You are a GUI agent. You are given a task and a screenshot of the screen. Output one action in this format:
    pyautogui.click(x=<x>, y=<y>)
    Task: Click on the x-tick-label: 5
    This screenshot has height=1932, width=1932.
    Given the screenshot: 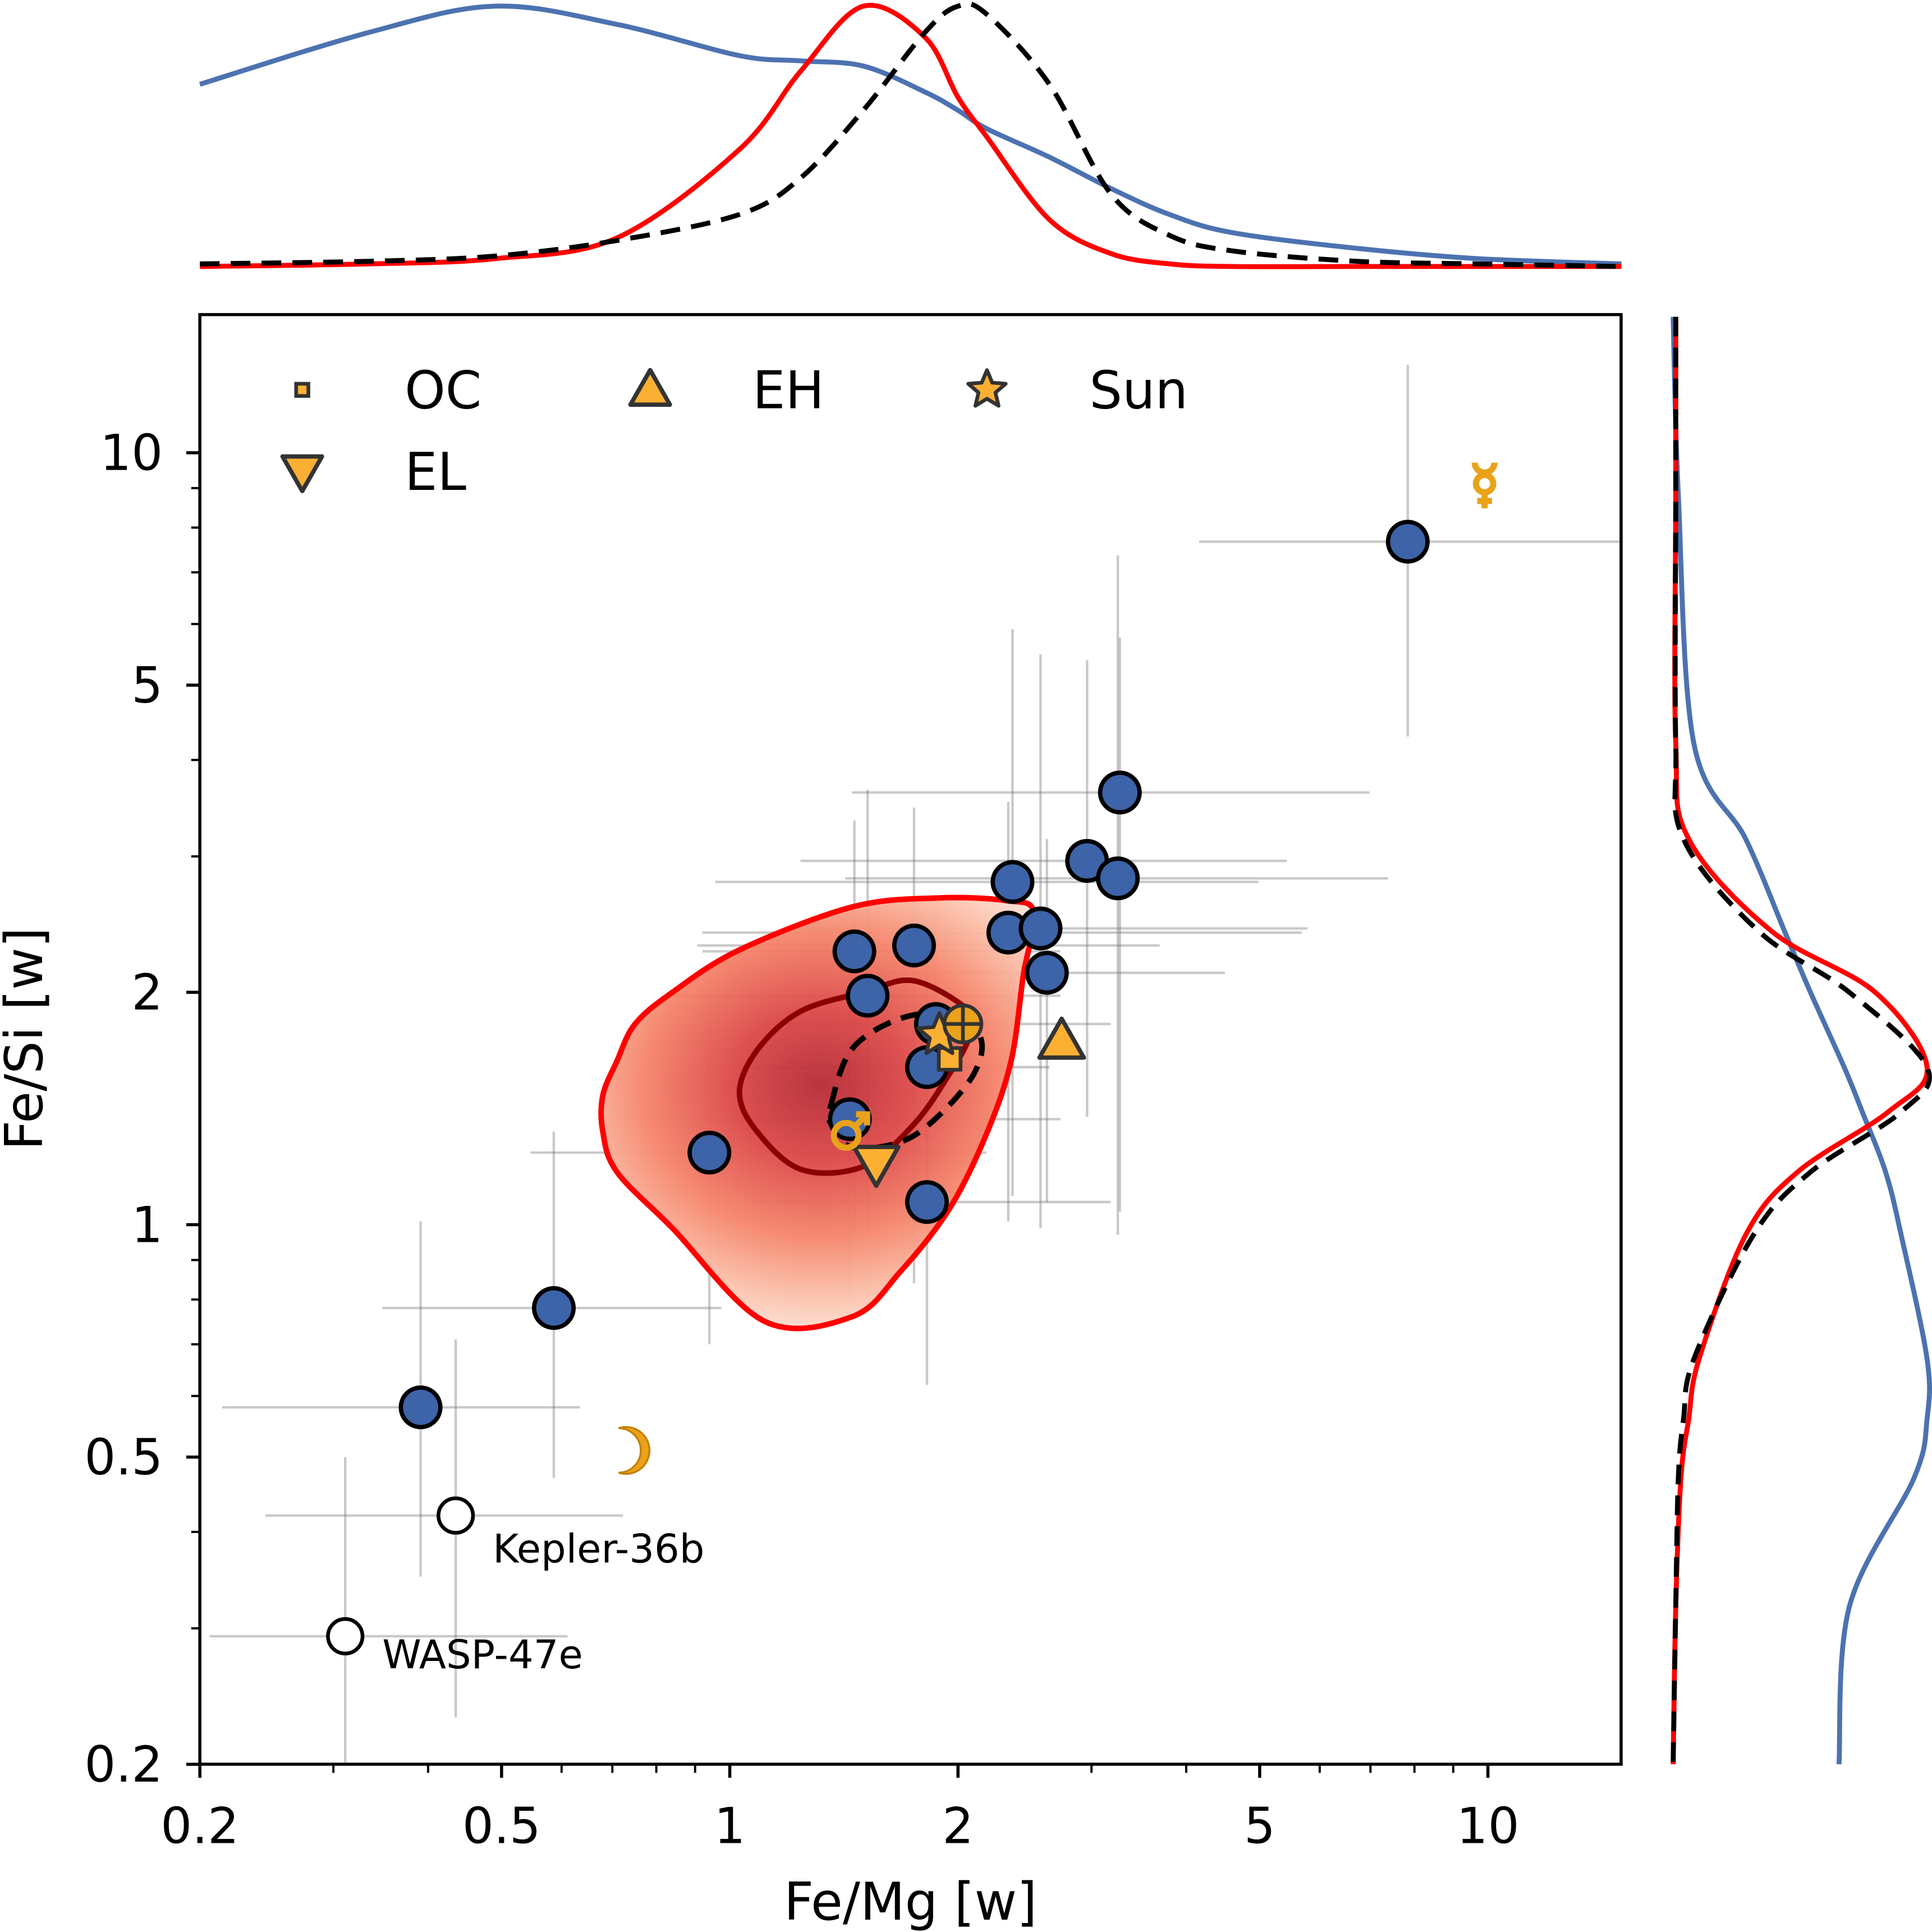 What is the action you would take?
    pyautogui.click(x=1259, y=1826)
    